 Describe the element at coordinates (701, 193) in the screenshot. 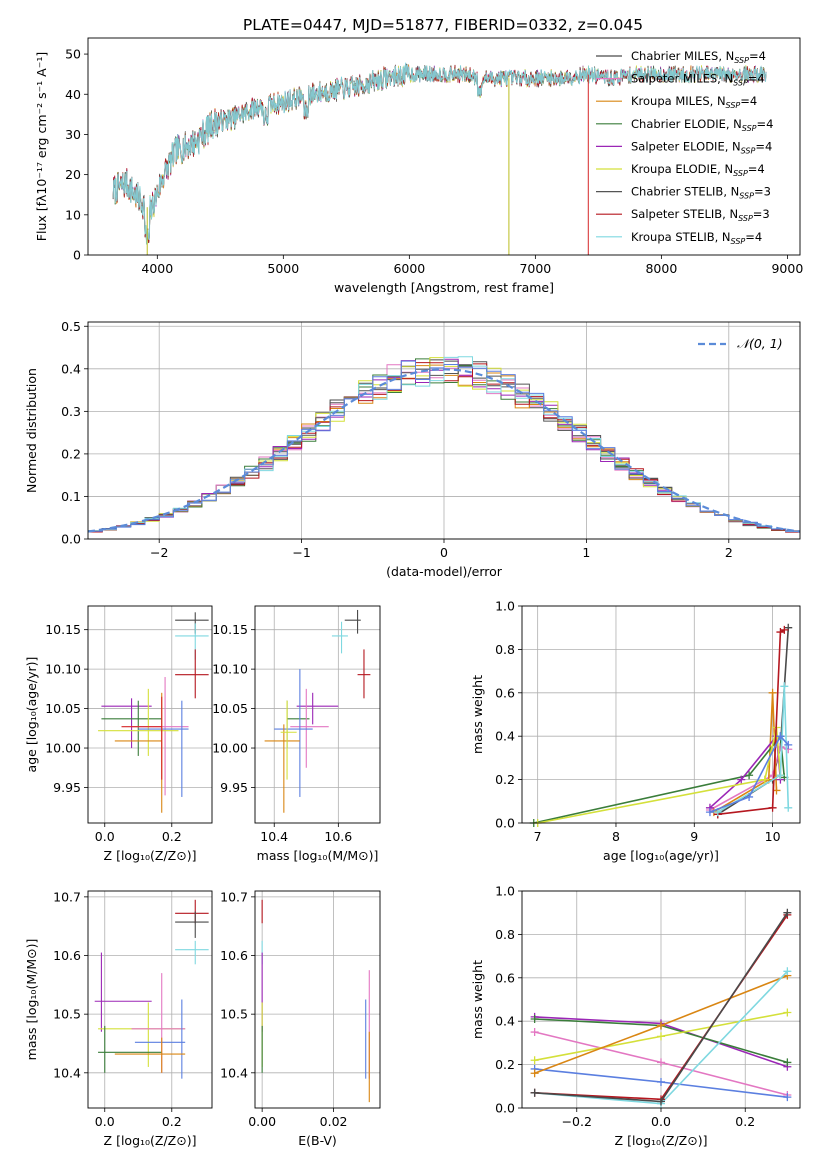

I see `legend-label-6: Chabrier STELIB, NSSP=3` at that location.